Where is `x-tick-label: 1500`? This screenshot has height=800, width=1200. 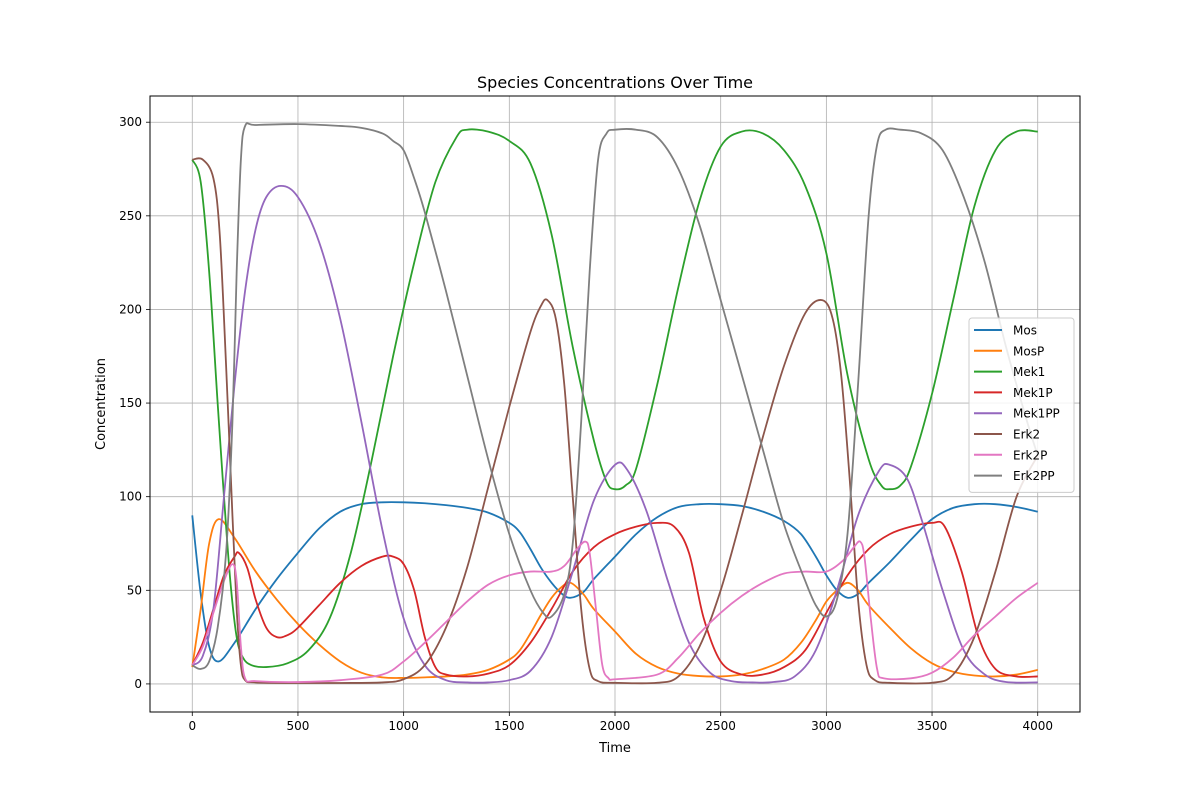 x-tick-label: 1500 is located at coordinates (509, 726).